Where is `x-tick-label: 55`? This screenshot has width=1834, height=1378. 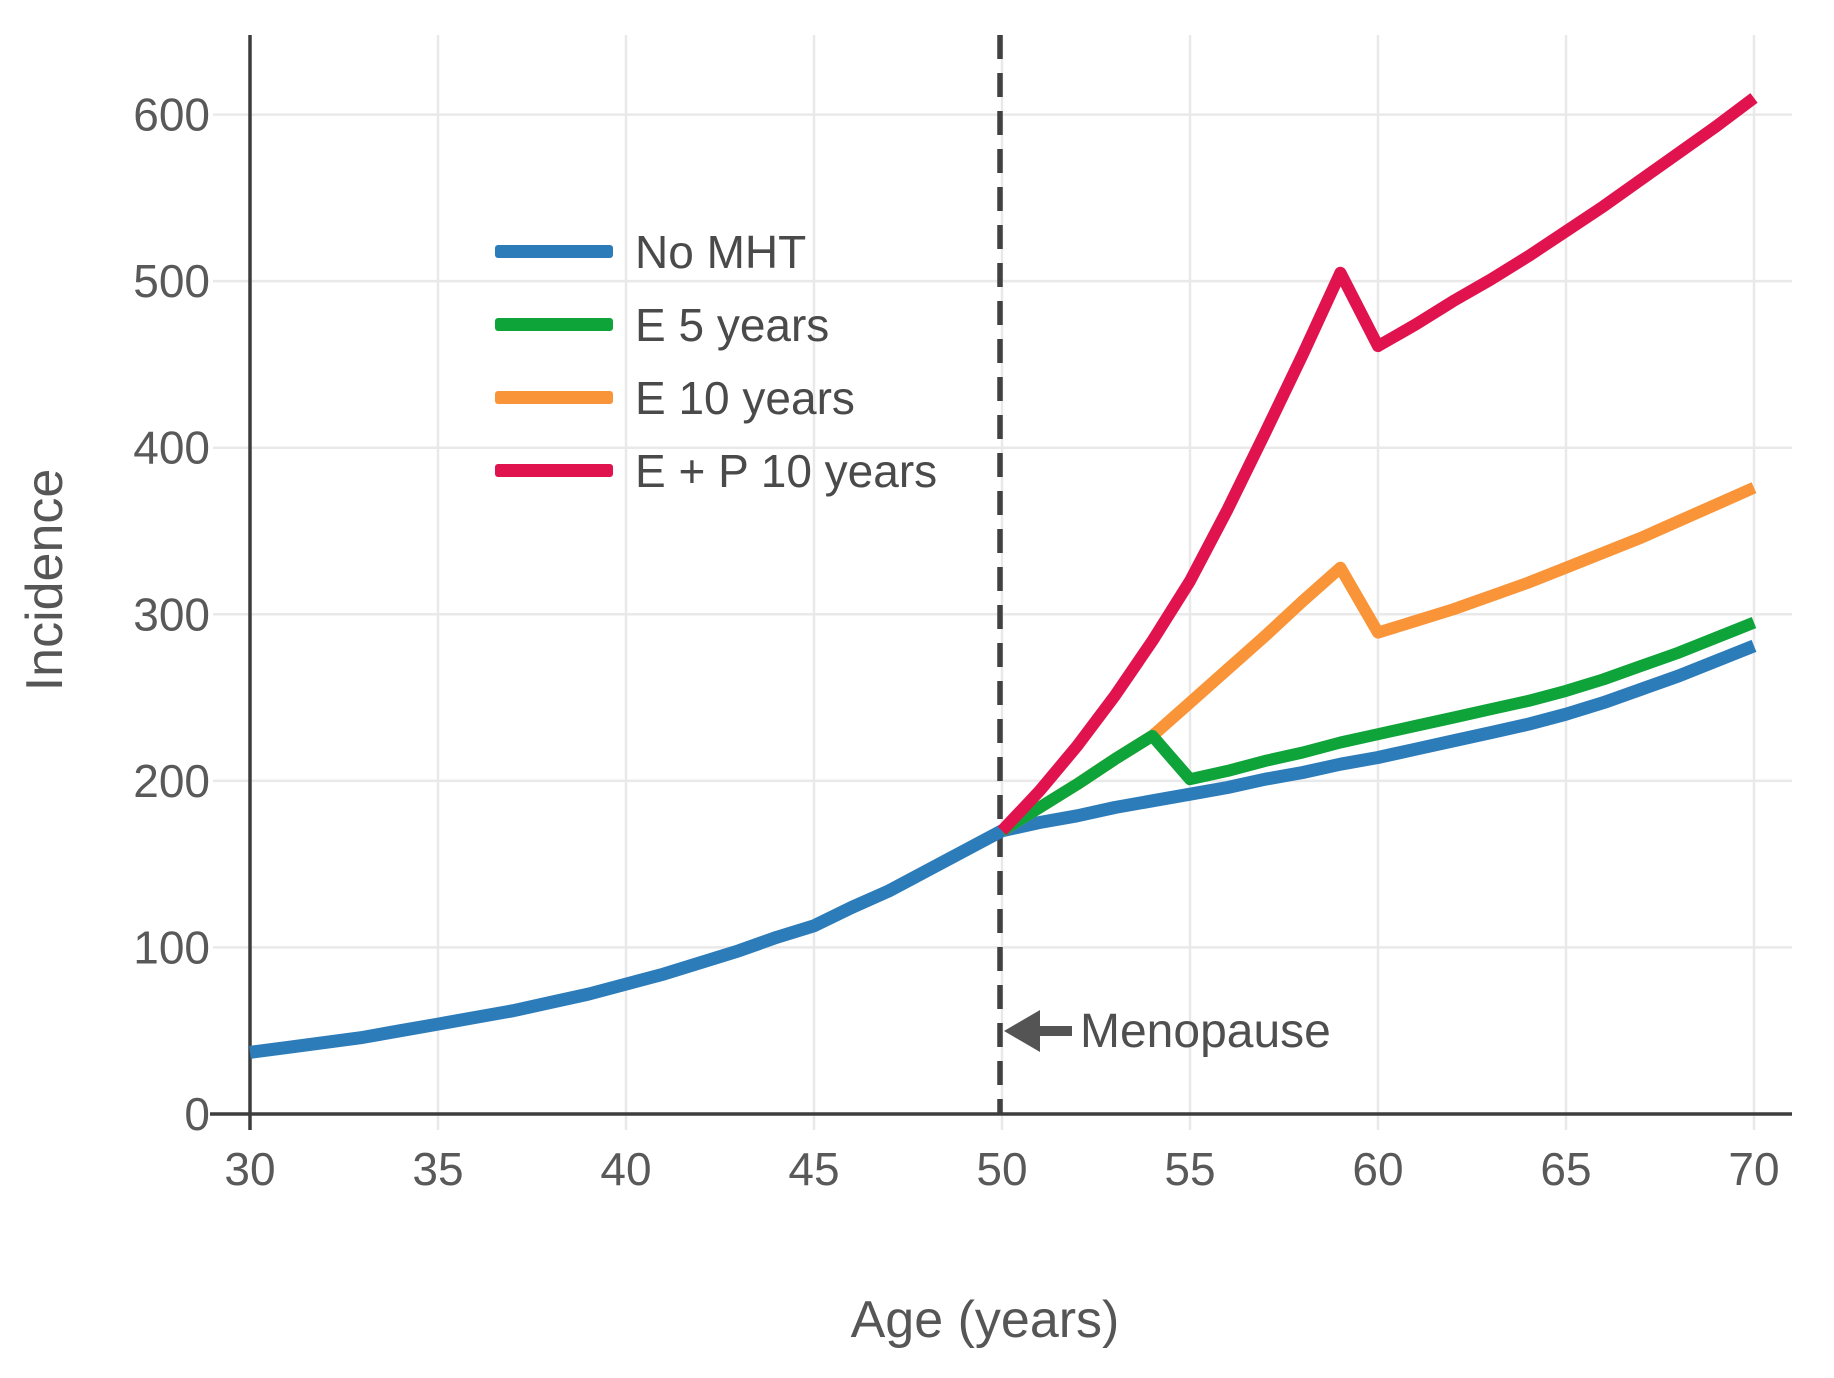
x-tick-label: 55 is located at coordinates (1189, 1169).